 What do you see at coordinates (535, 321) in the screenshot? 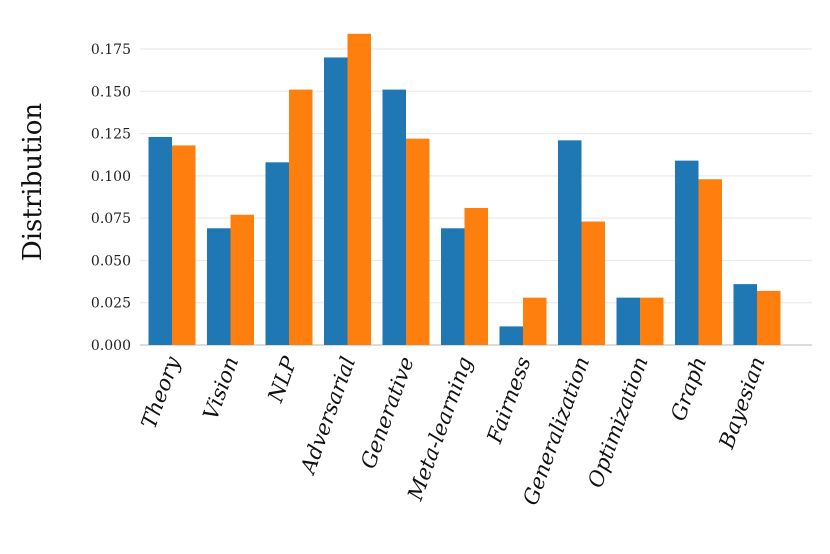
I see `bar-fairness-series2` at bounding box center [535, 321].